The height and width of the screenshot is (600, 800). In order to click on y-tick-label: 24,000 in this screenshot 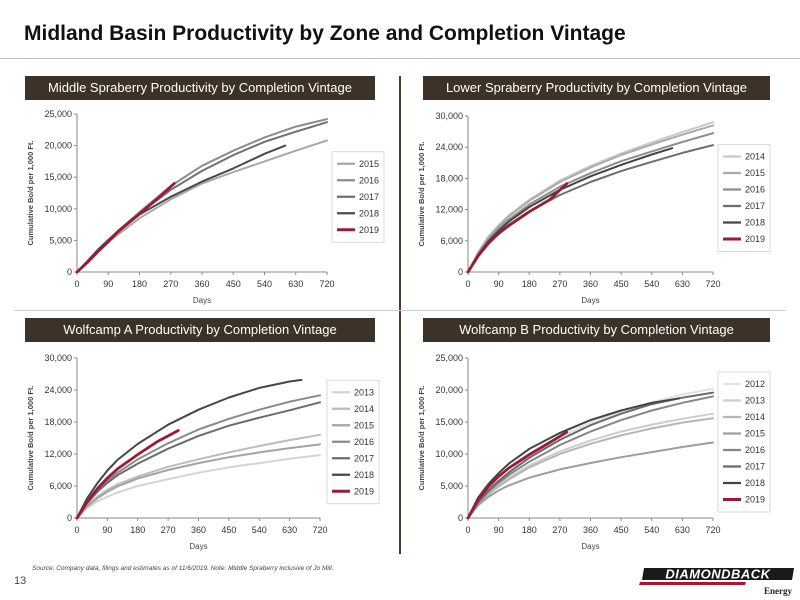, I will do `click(449, 147)`.